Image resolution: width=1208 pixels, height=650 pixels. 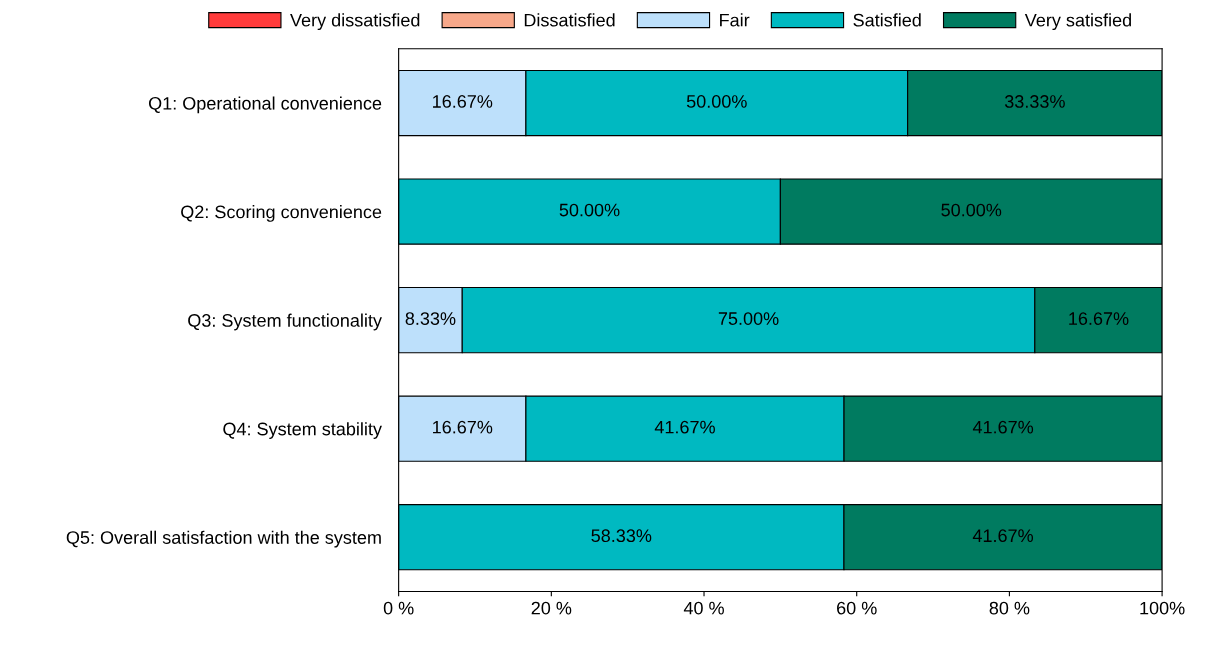 I want to click on y-tick-label: Q3: System functionality, so click(x=285, y=322).